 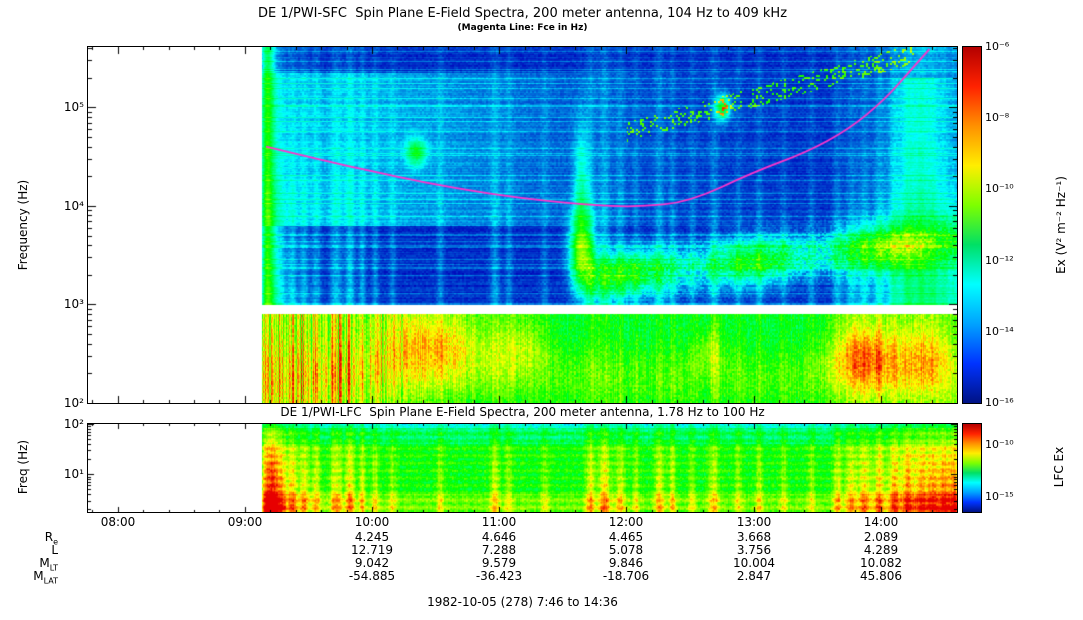 I want to click on ephemeris-row-label-mlat: MLAT, so click(x=45, y=577).